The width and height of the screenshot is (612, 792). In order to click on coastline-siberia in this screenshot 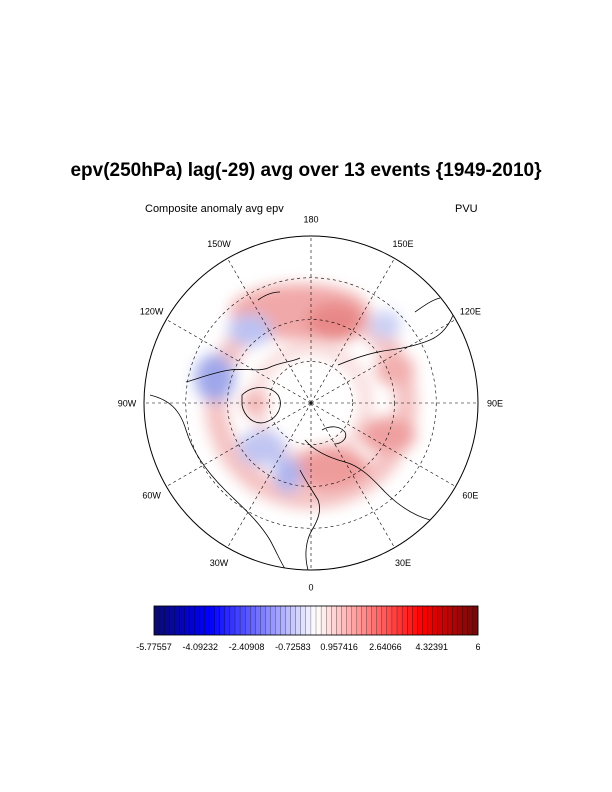, I will do `click(396, 337)`.